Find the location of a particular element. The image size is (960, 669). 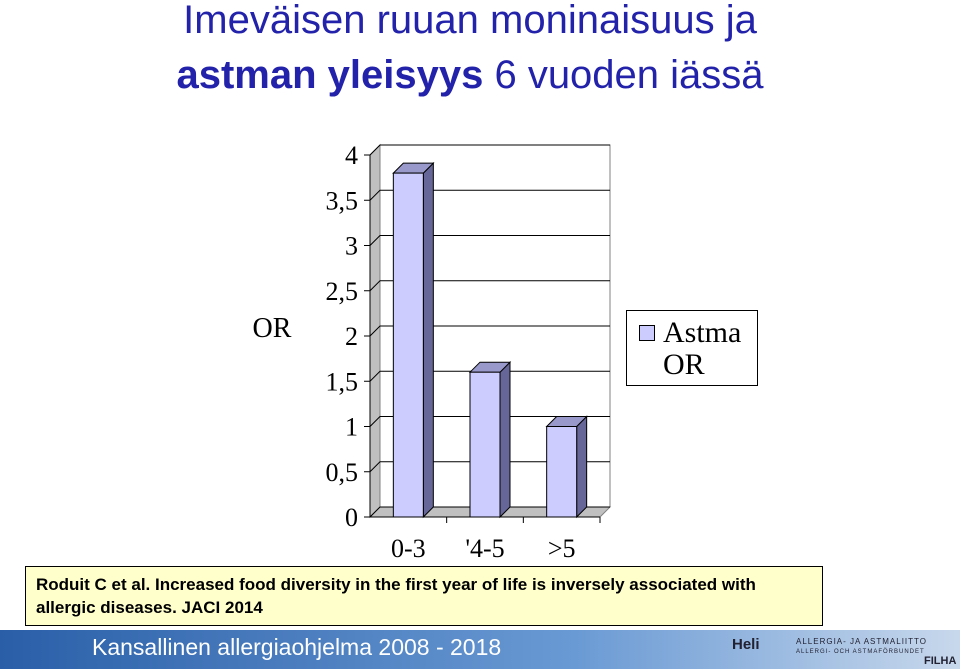

legend: Astma OR is located at coordinates (692, 348).